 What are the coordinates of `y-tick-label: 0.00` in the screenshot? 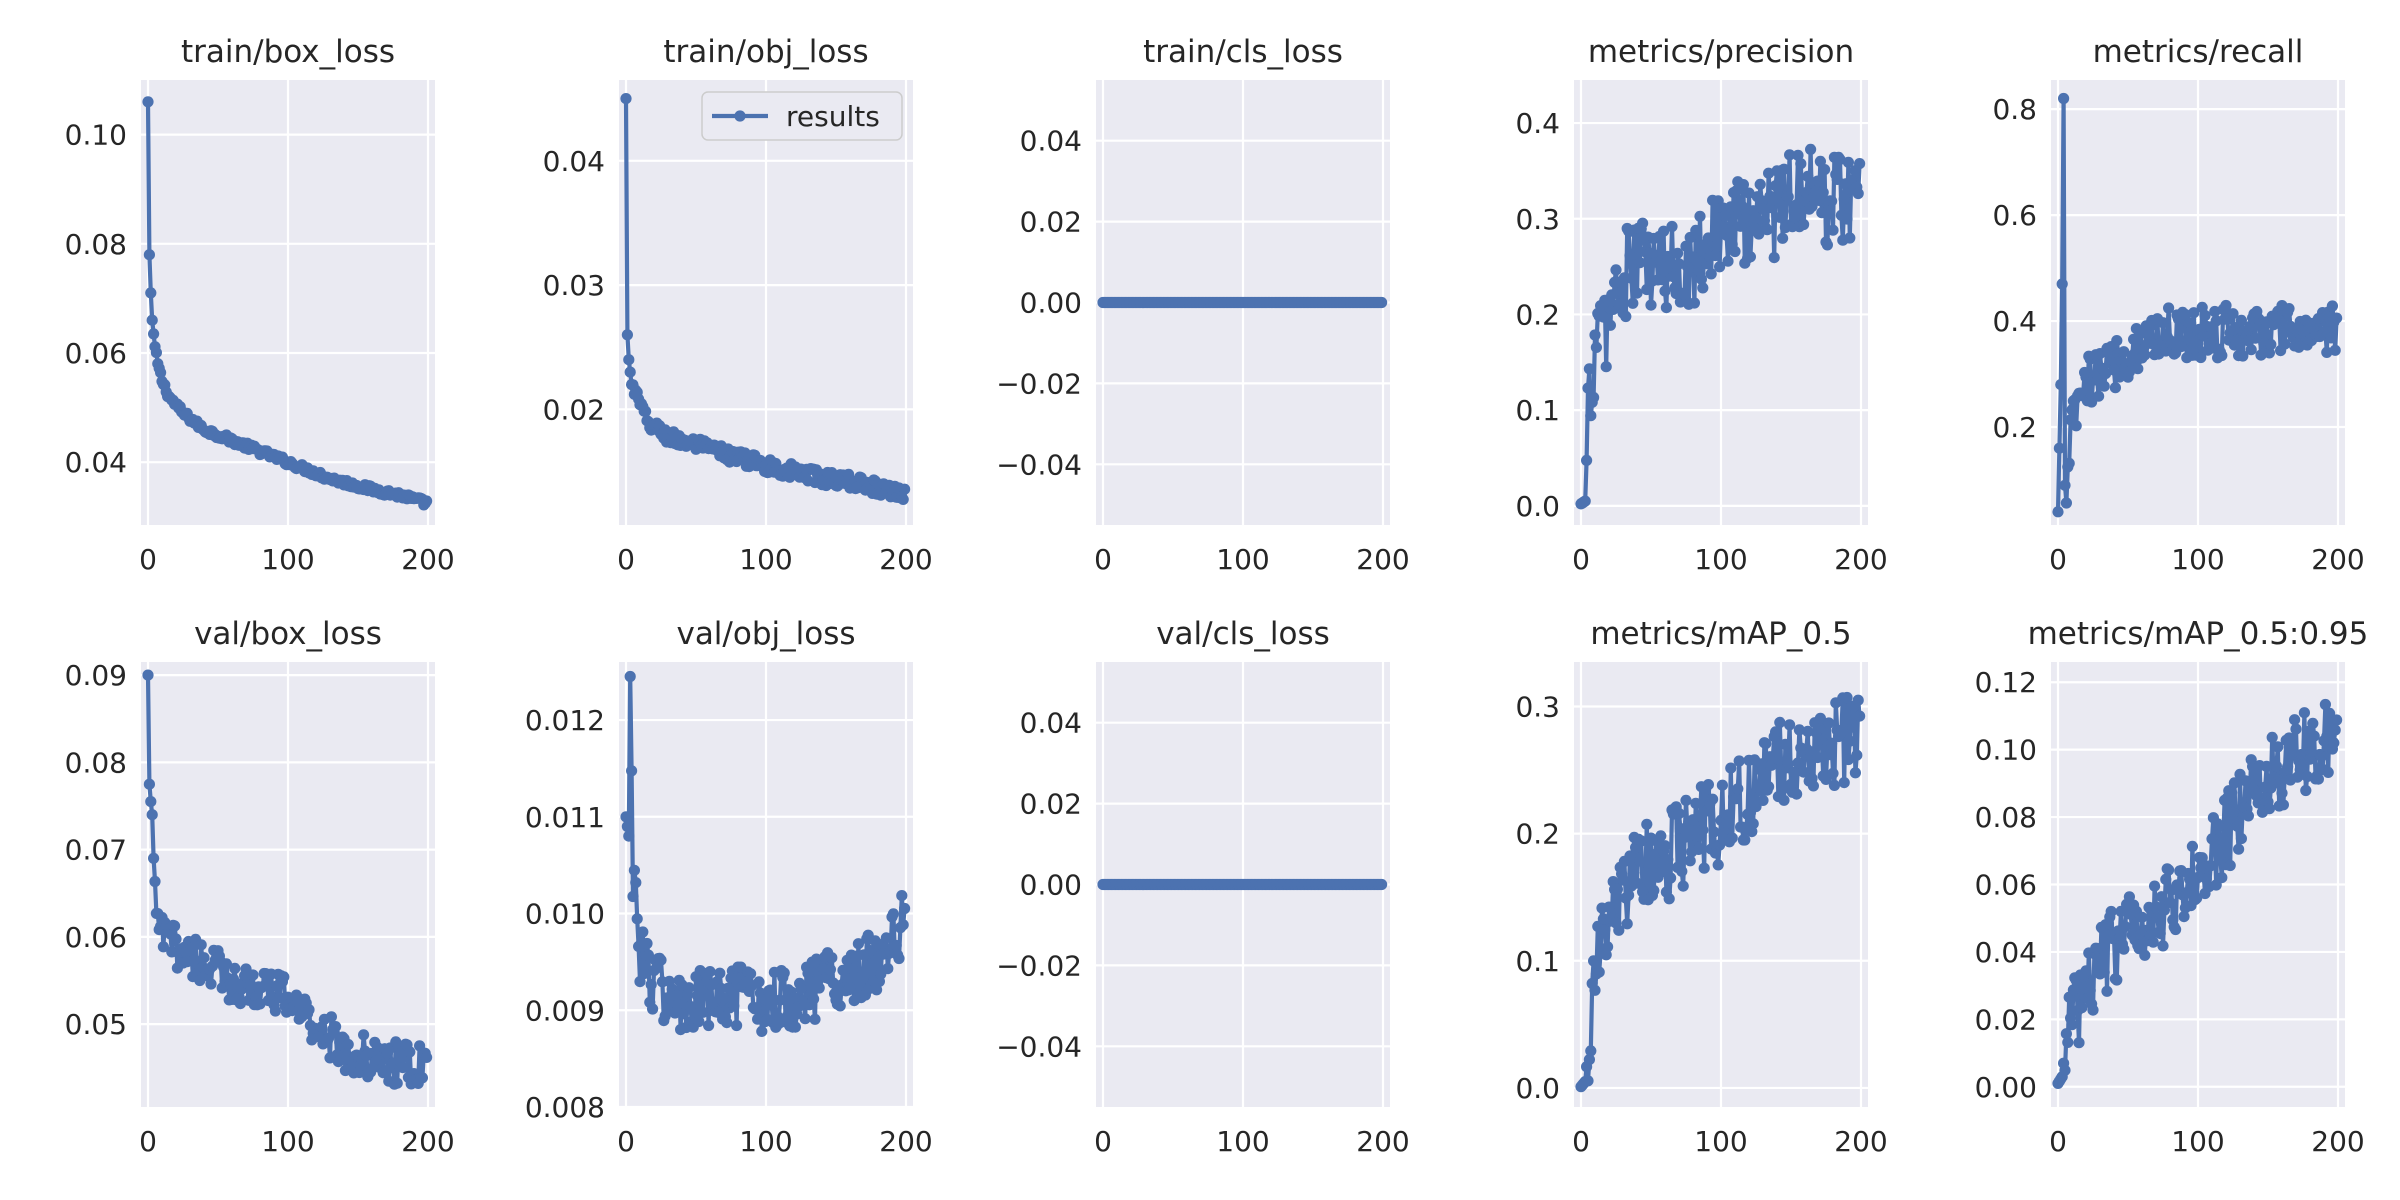 It's located at (2006, 1087).